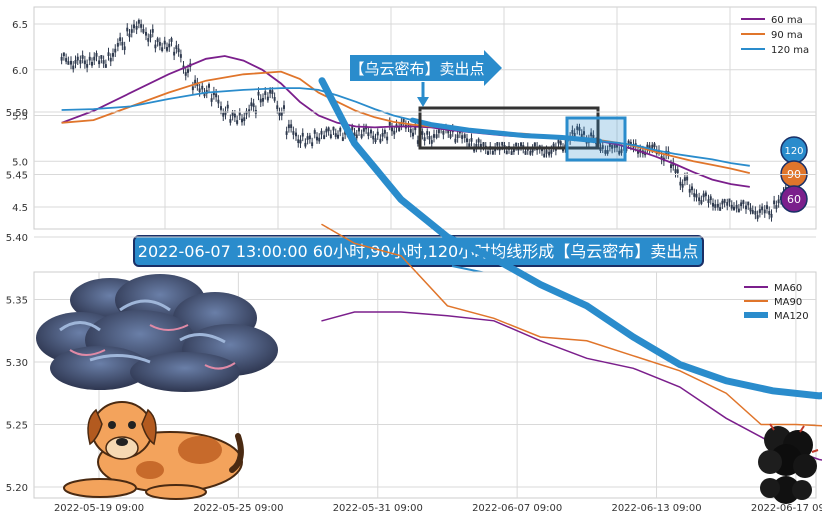  I want to click on legend-label-60: 60 ma, so click(787, 20).